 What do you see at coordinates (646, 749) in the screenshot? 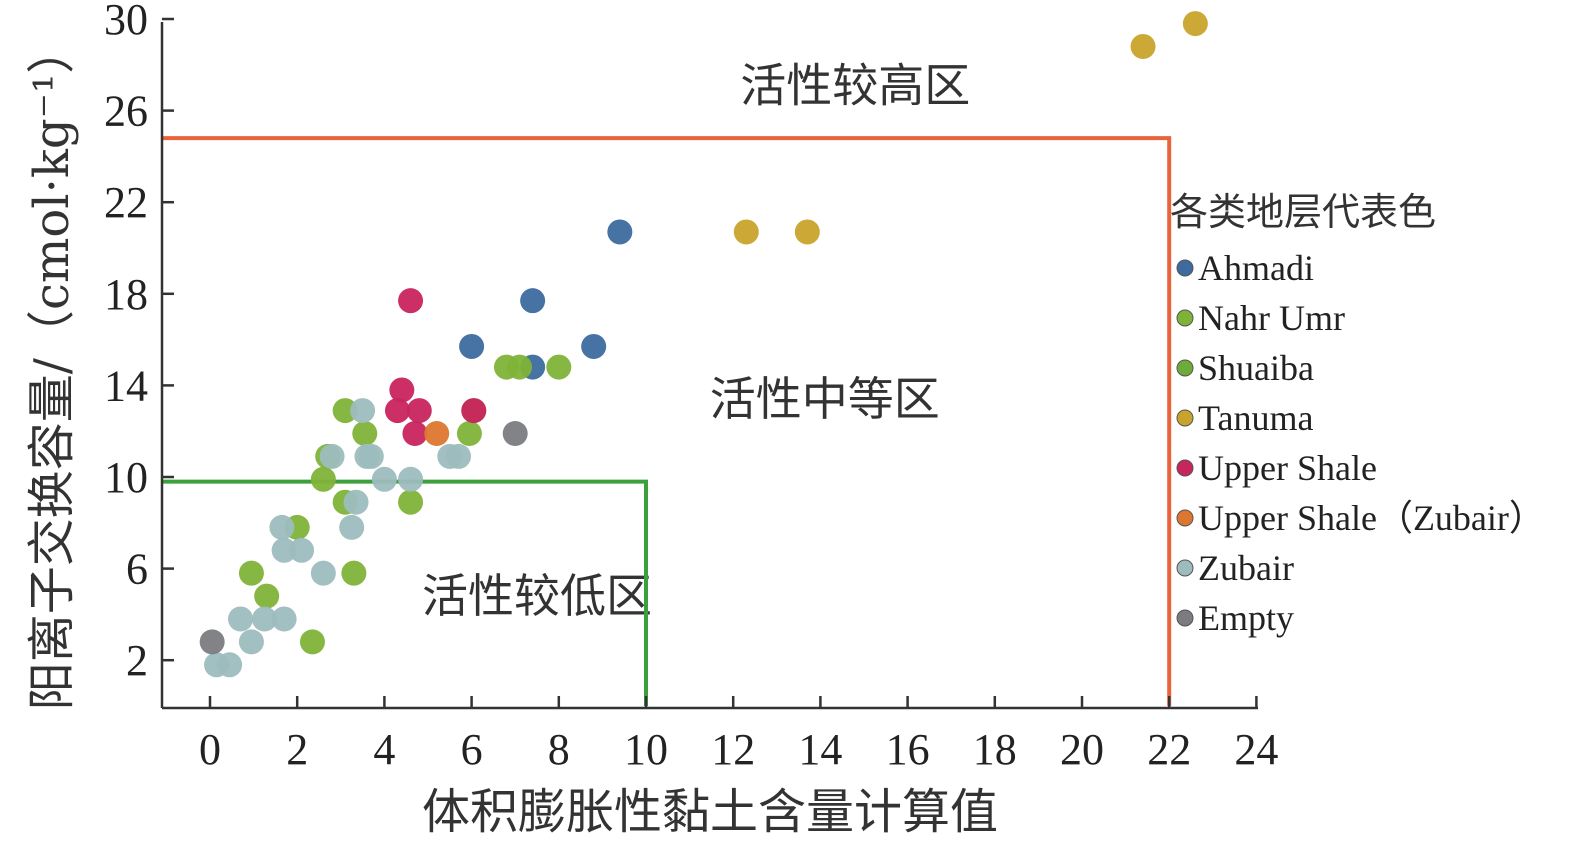
I see `x-tick-label: 10` at bounding box center [646, 749].